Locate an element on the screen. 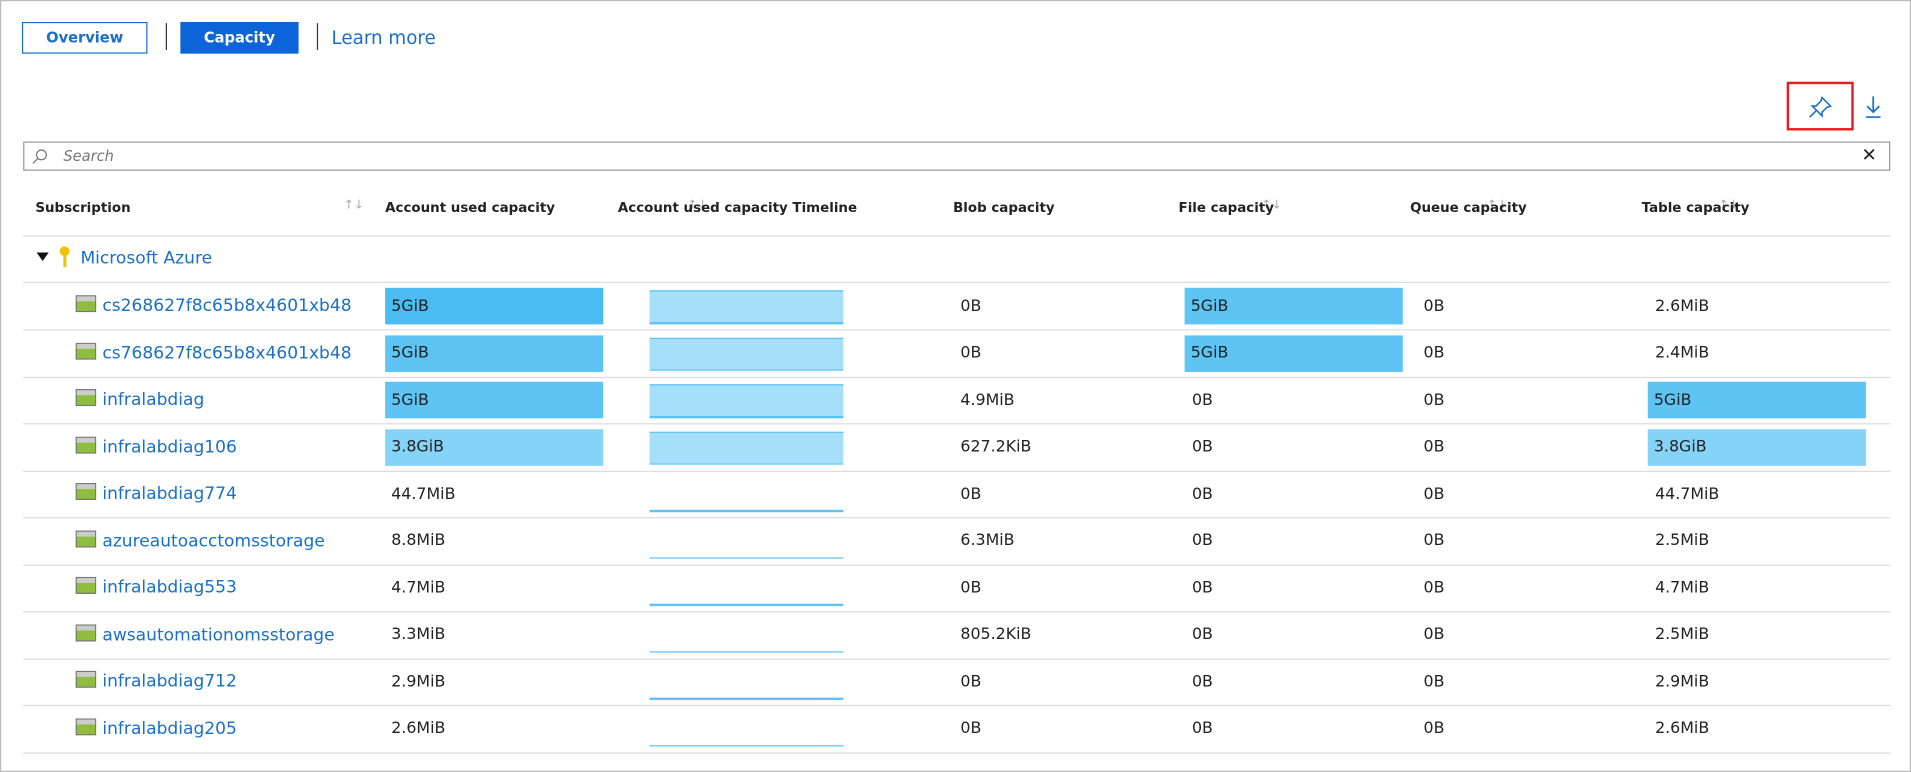 The height and width of the screenshot is (772, 1911). subscription-link: infralabdiag712 is located at coordinates (169, 681).